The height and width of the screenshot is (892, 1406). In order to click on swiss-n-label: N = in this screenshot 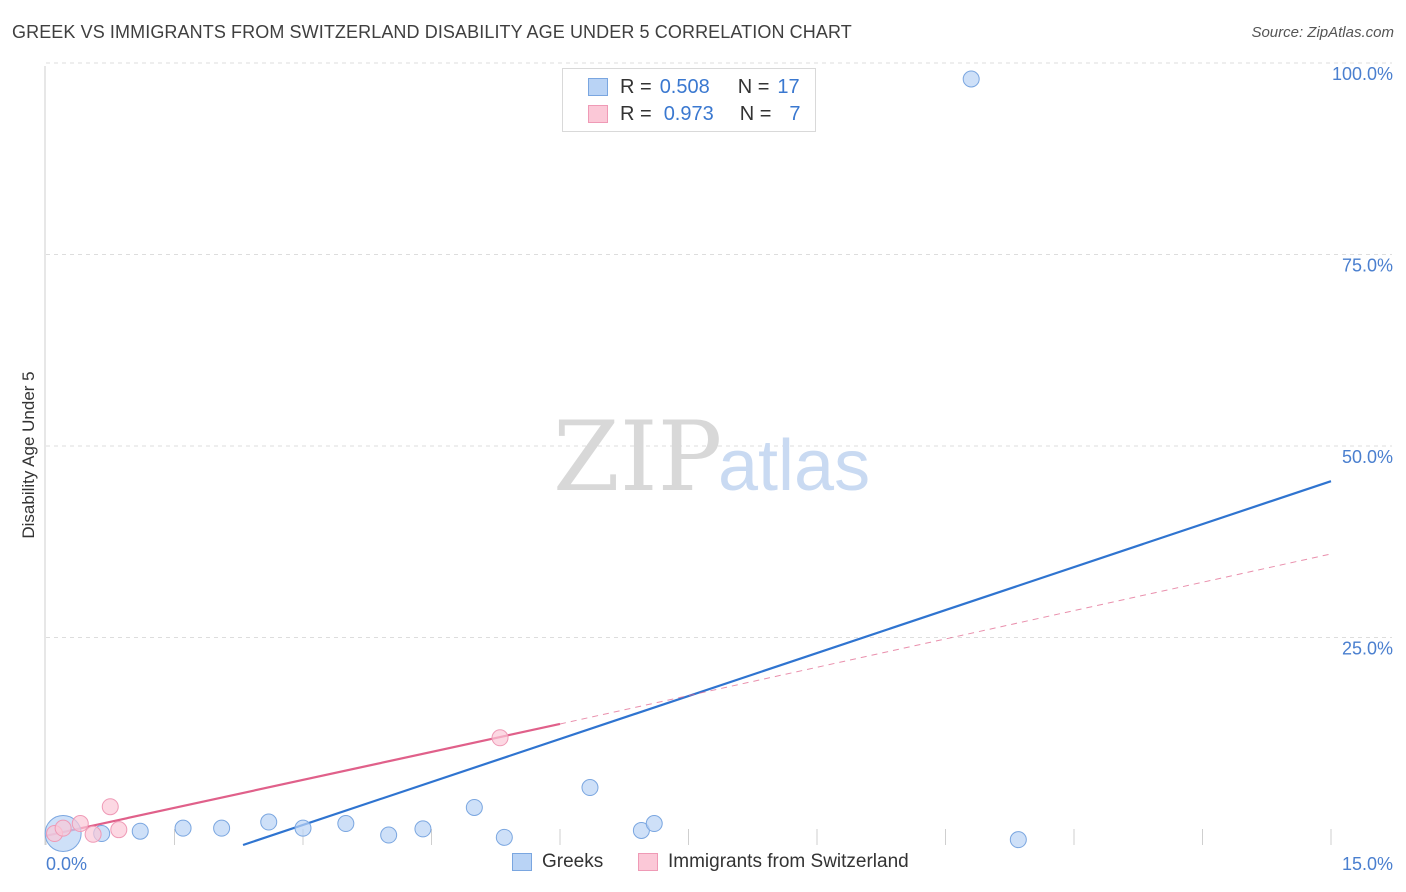, I will do `click(755, 113)`.